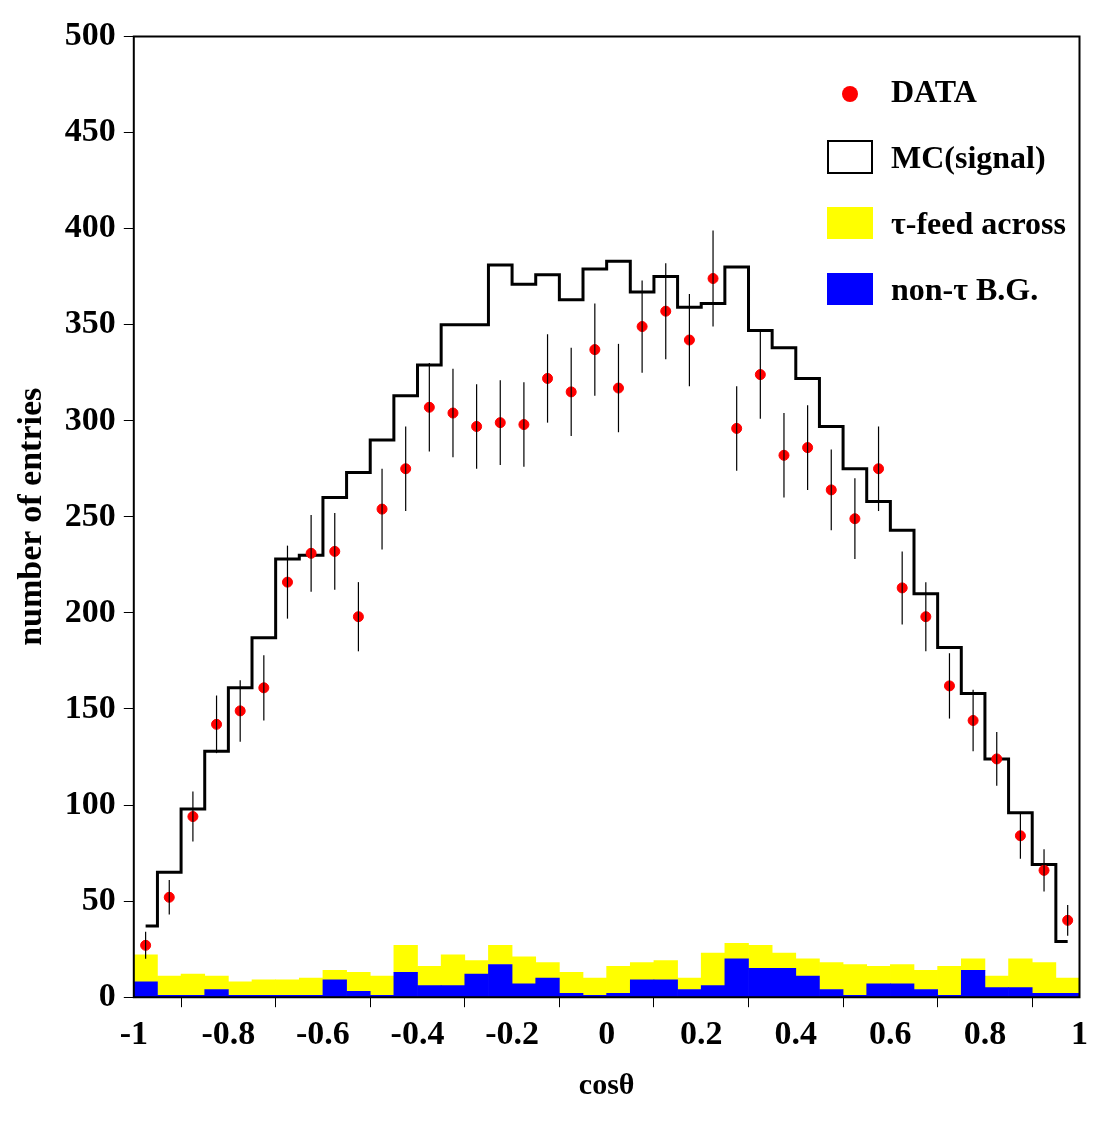 This screenshot has height=1122, width=1107. What do you see at coordinates (606, 1083) in the screenshot?
I see `x-axis-title: cosθ` at bounding box center [606, 1083].